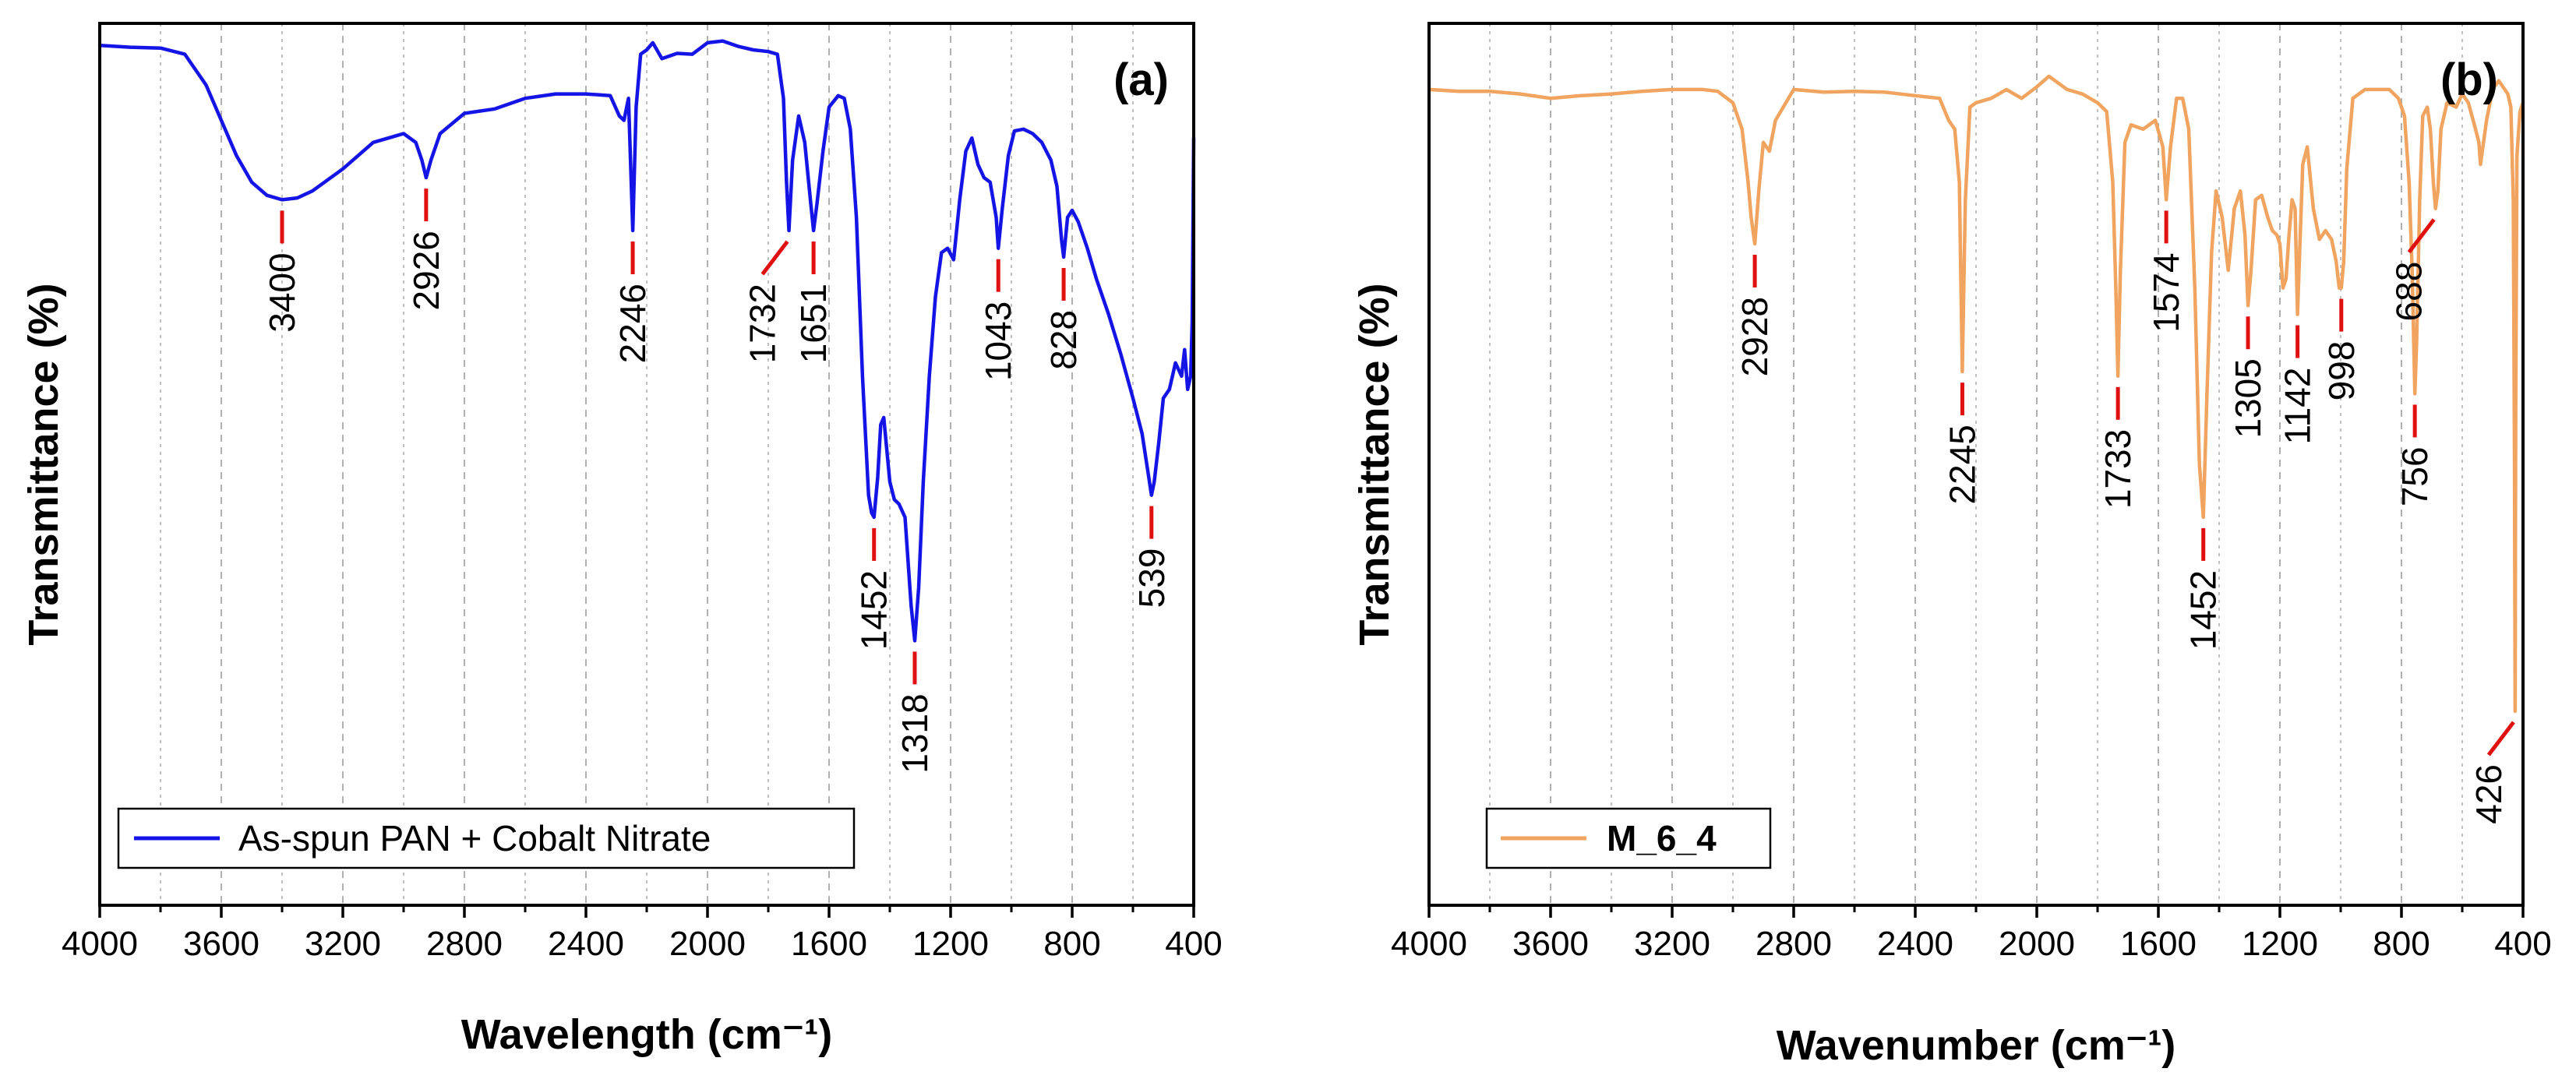  I want to click on peak-label: 1651, so click(813, 323).